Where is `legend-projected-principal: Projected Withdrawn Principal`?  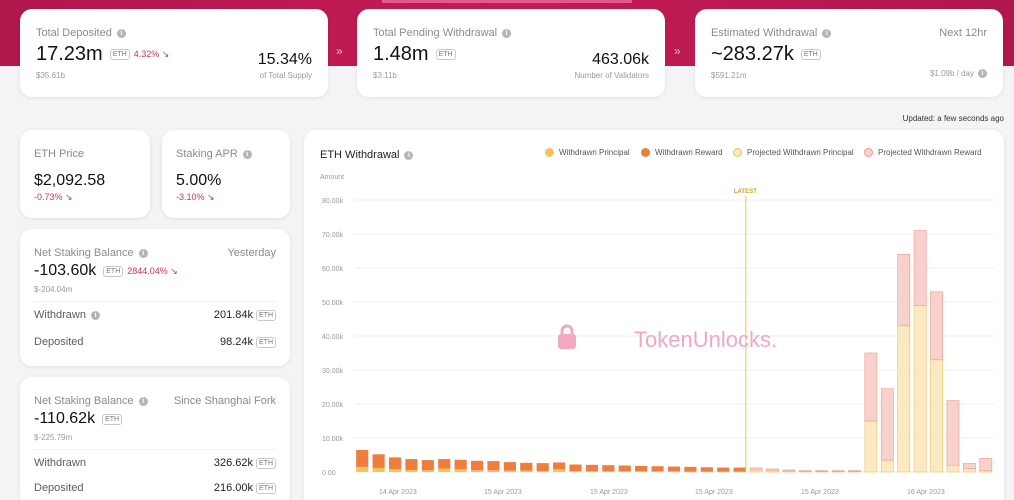
legend-projected-principal: Projected Withdrawn Principal is located at coordinates (793, 152).